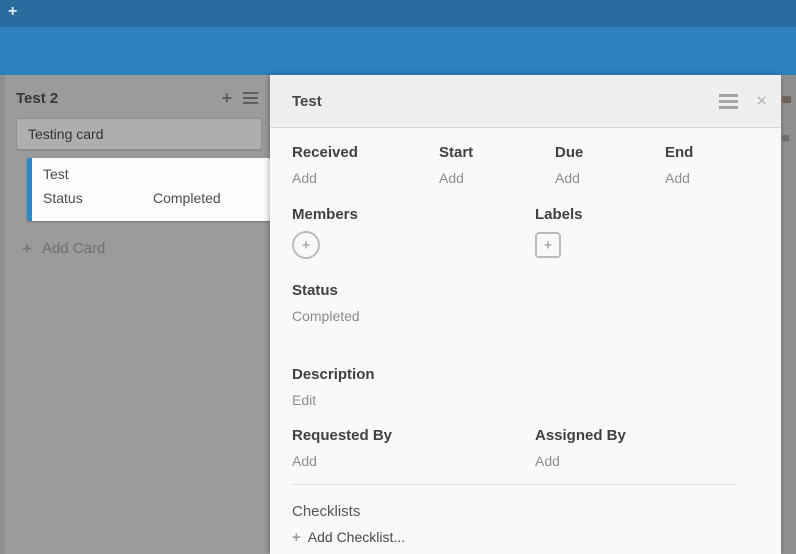 This screenshot has width=796, height=554. I want to click on card-composer-input, so click(139, 134).